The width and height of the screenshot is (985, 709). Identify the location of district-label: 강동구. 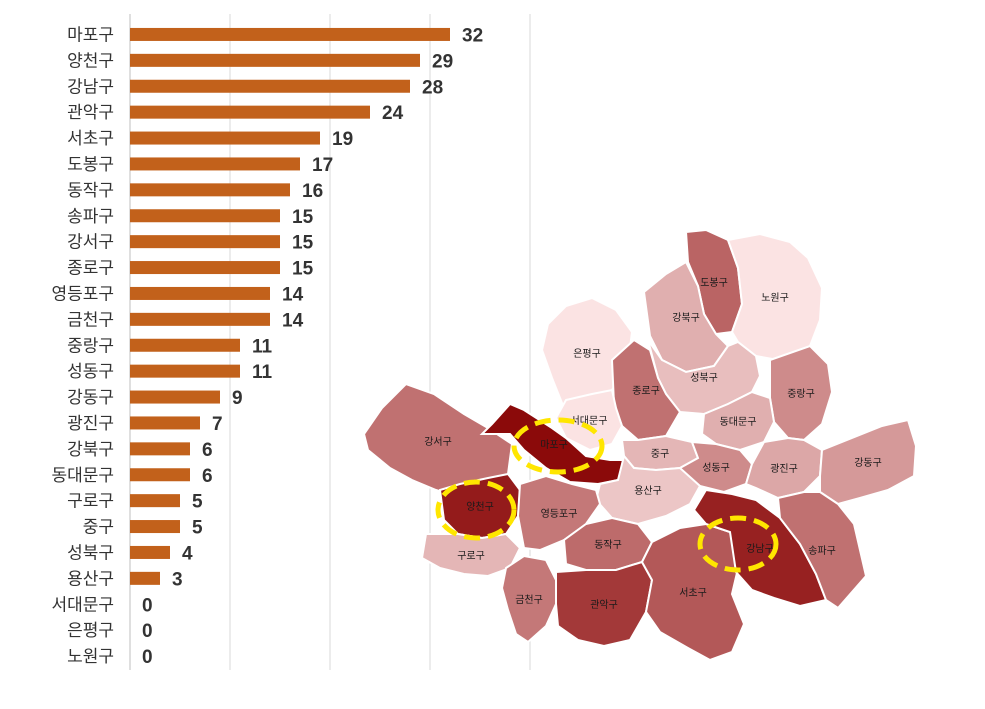
(868, 463).